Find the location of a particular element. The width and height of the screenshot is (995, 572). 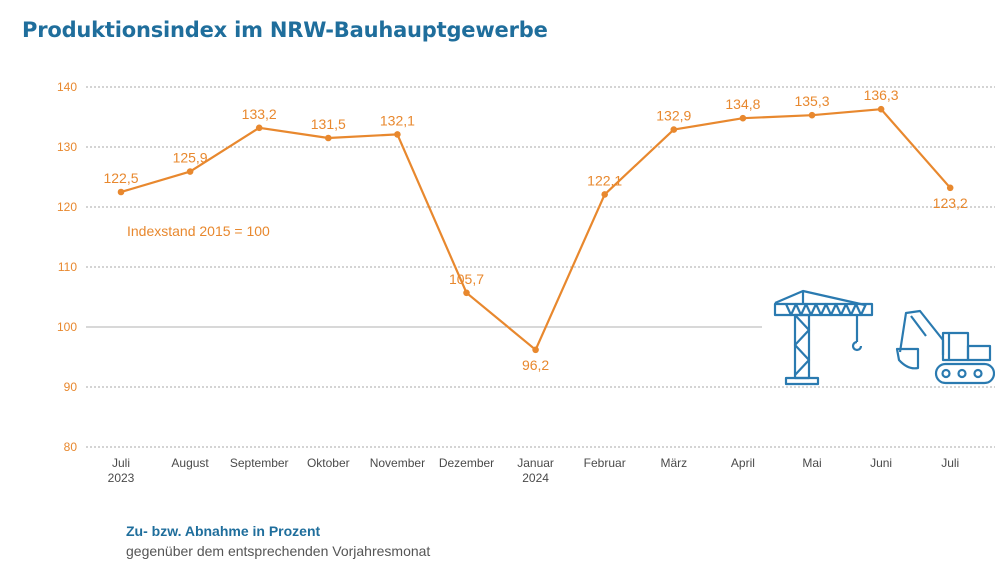

data-label: 132,9 is located at coordinates (673, 116).